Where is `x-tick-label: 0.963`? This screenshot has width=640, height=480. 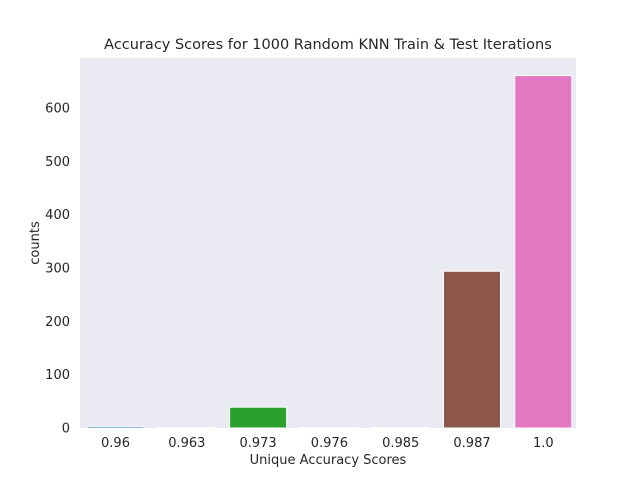 x-tick-label: 0.963 is located at coordinates (186, 443).